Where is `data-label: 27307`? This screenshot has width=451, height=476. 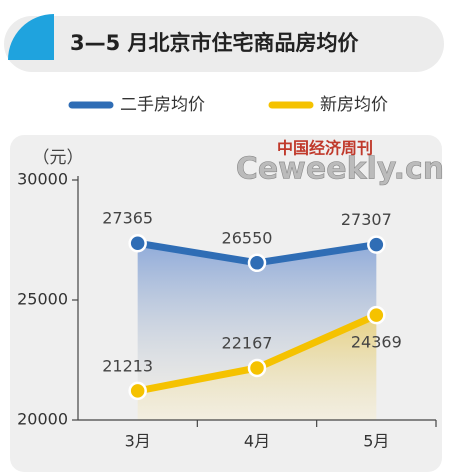
data-label: 27307 is located at coordinates (366, 219).